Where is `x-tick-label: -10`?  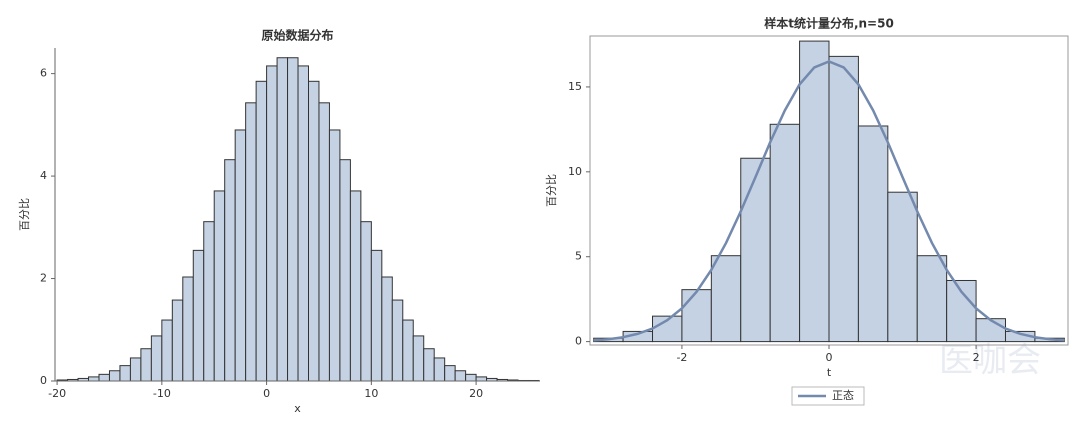 x-tick-label: -10 is located at coordinates (162, 393).